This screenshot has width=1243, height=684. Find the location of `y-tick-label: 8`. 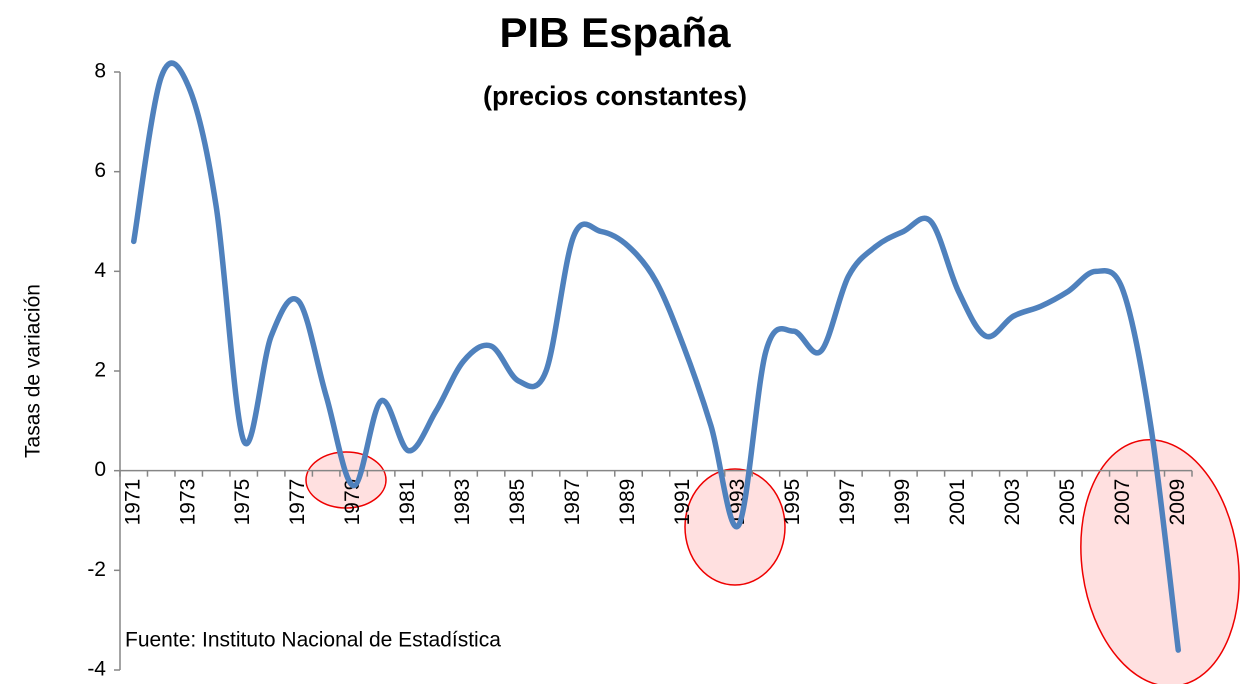

y-tick-label: 8 is located at coordinates (100, 71).